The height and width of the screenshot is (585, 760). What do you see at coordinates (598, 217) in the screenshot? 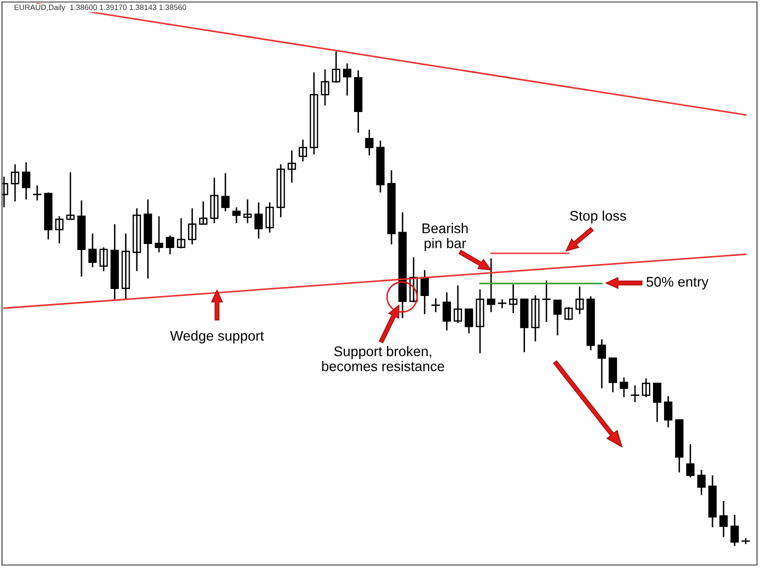
I see `annotation: Stop loss` at bounding box center [598, 217].